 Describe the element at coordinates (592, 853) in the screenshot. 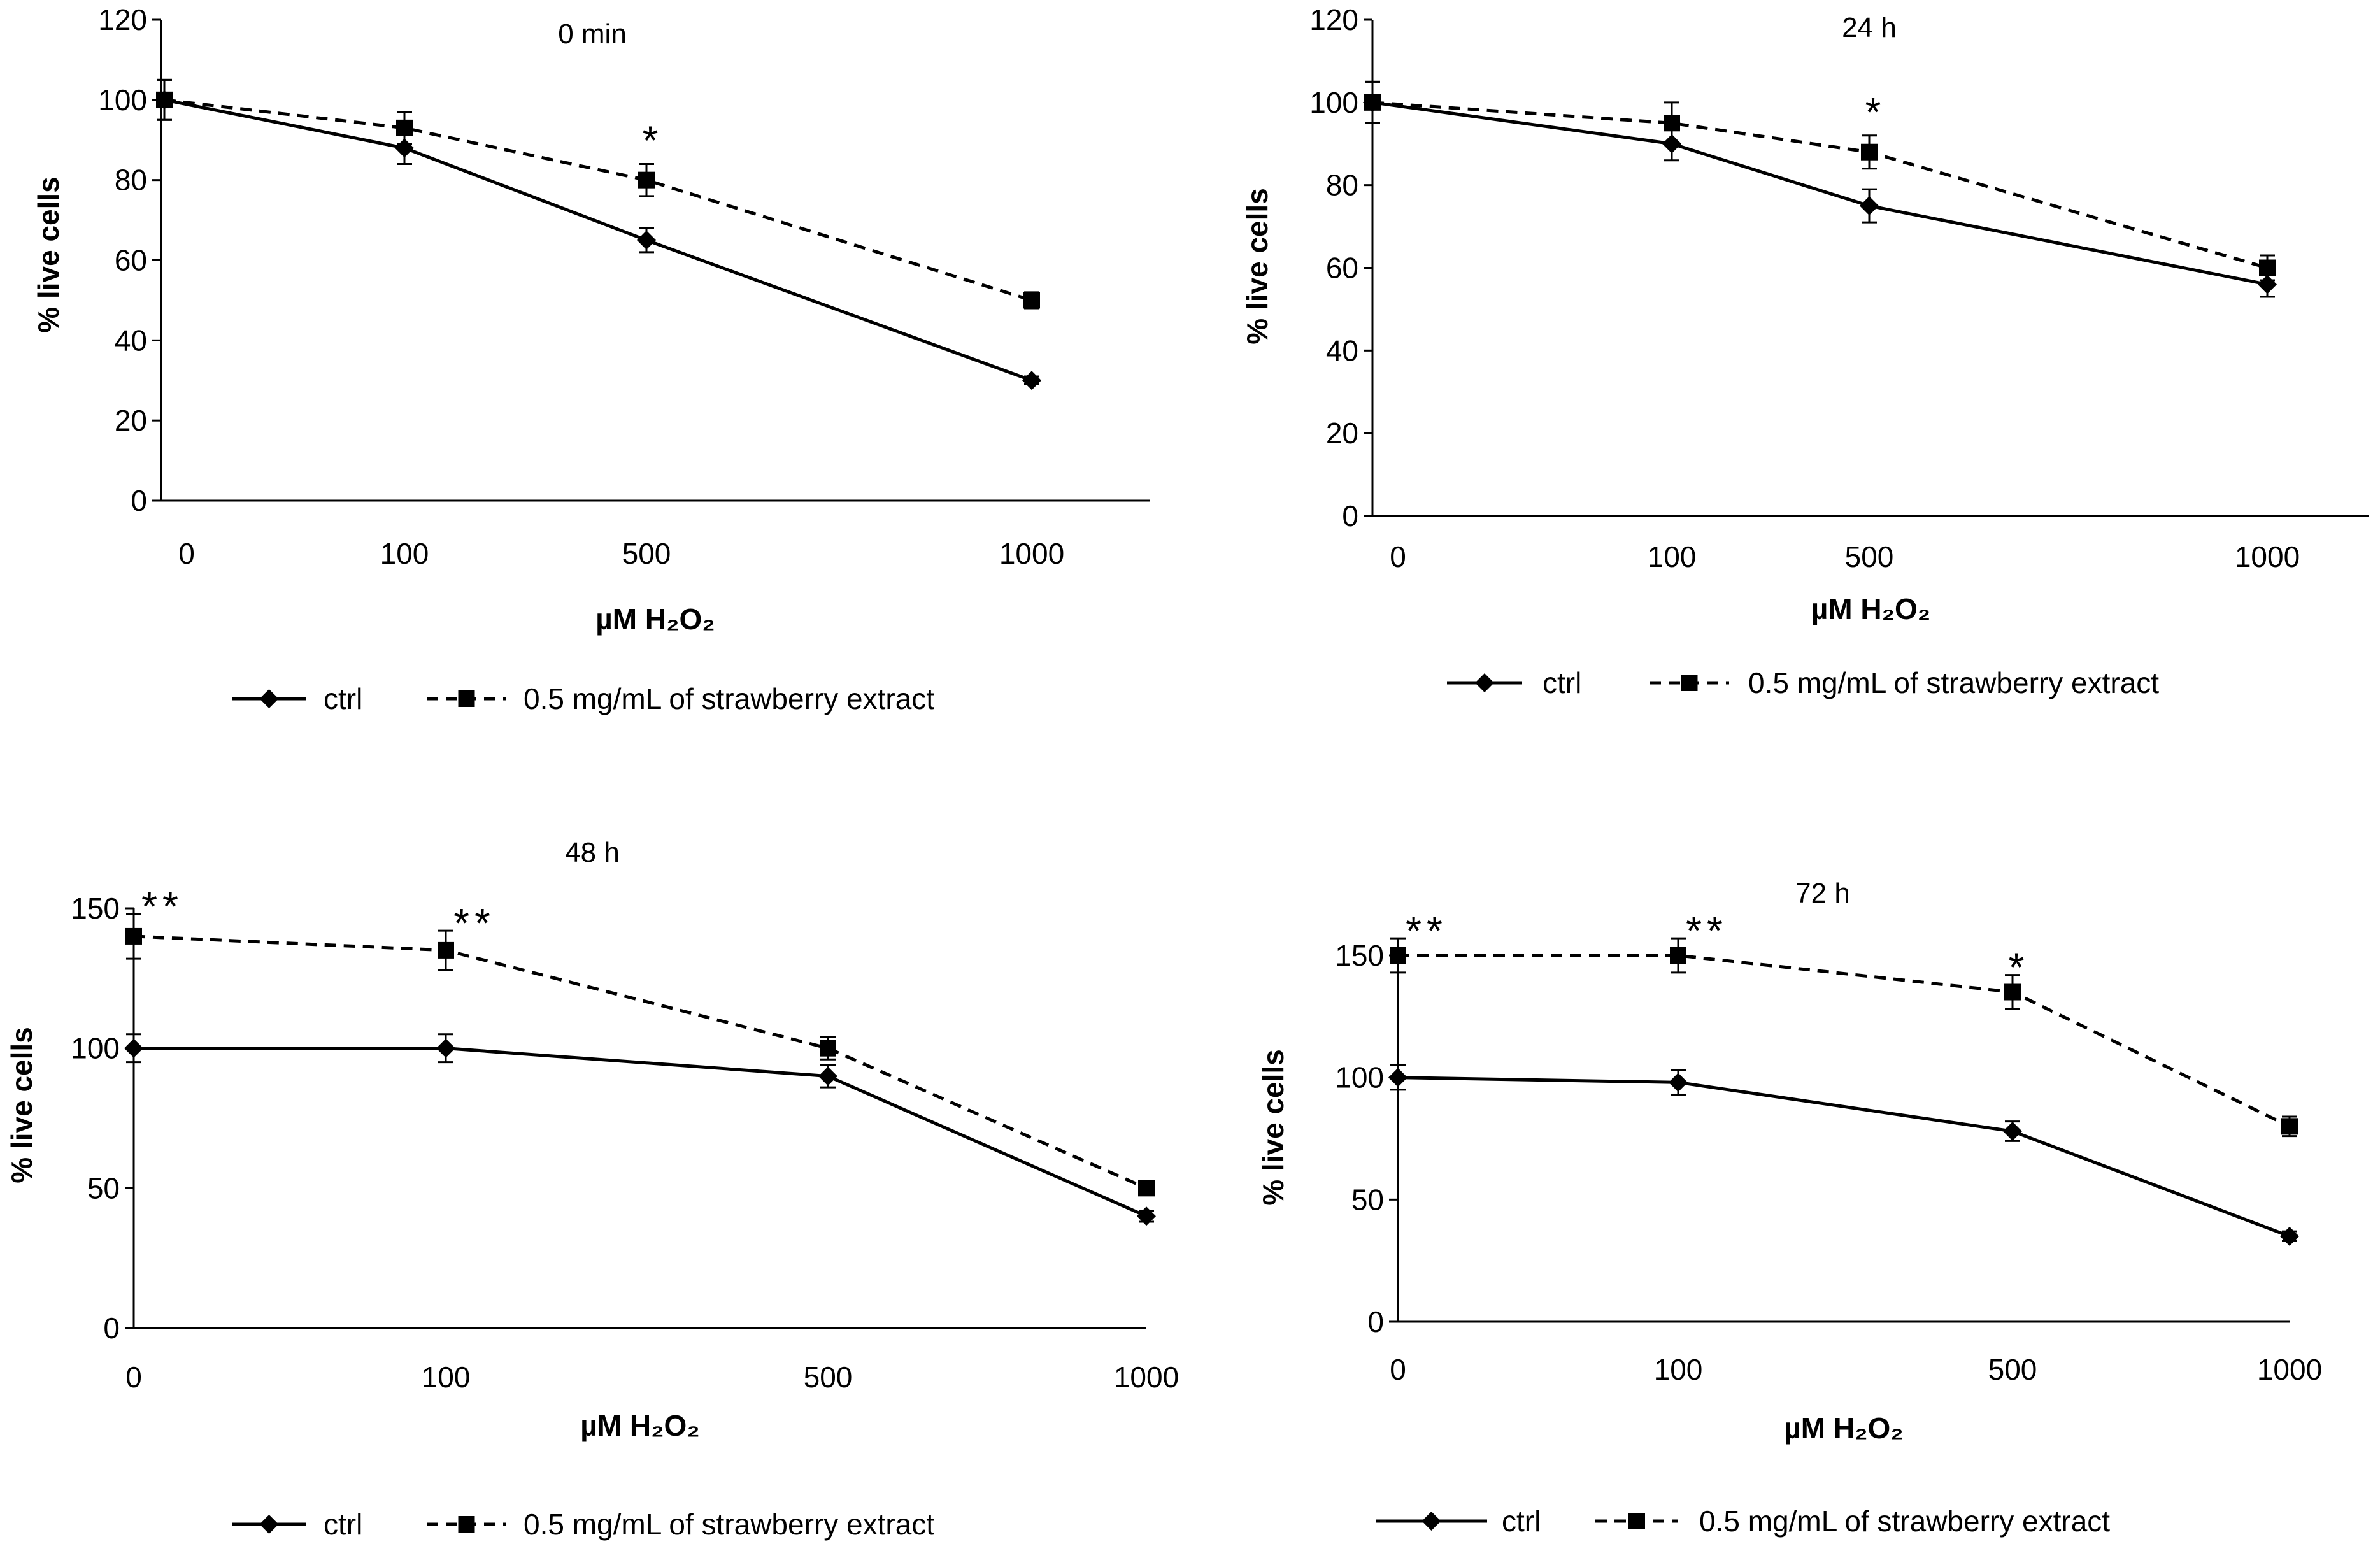

I see `chart-title: 48 h` at that location.